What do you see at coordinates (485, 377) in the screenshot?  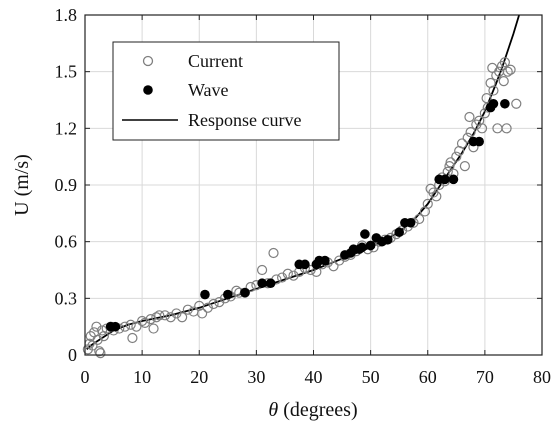 I see `x-tick-label: 70` at bounding box center [485, 377].